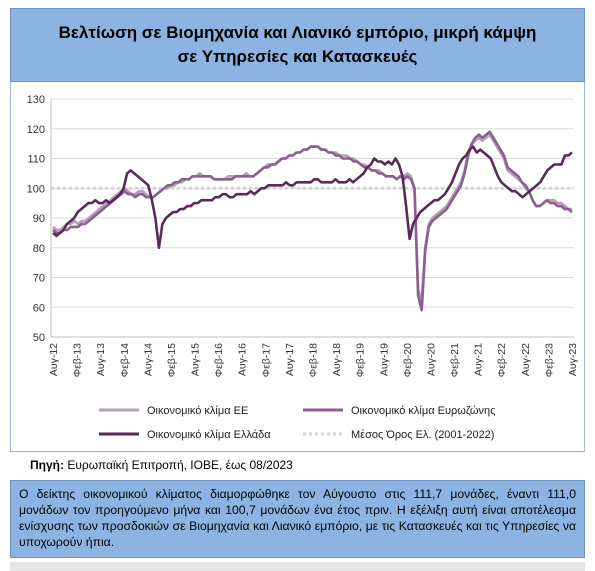 Image resolution: width=595 pixels, height=571 pixels. What do you see at coordinates (101, 359) in the screenshot?
I see `x-tick-label: Αυγ-13` at bounding box center [101, 359].